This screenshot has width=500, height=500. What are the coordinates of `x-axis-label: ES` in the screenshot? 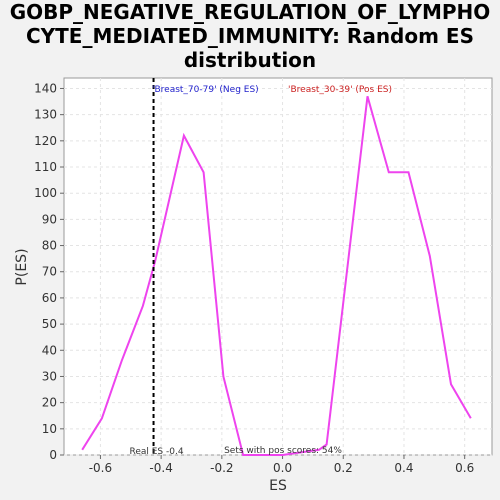 It's located at (278, 486).